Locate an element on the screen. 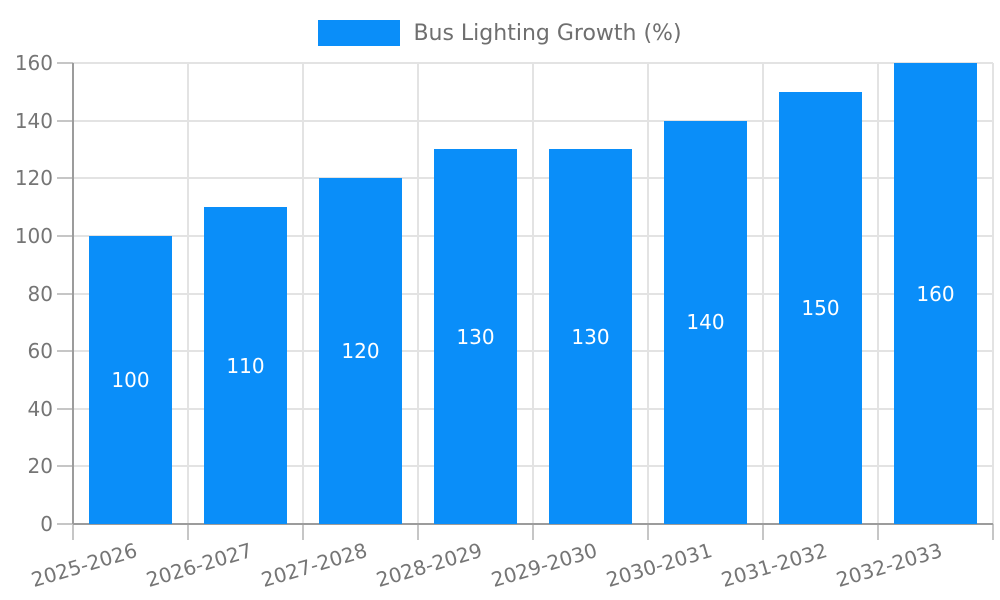 Image resolution: width=1000 pixels, height=600 pixels. bar: 150 is located at coordinates (820, 307).